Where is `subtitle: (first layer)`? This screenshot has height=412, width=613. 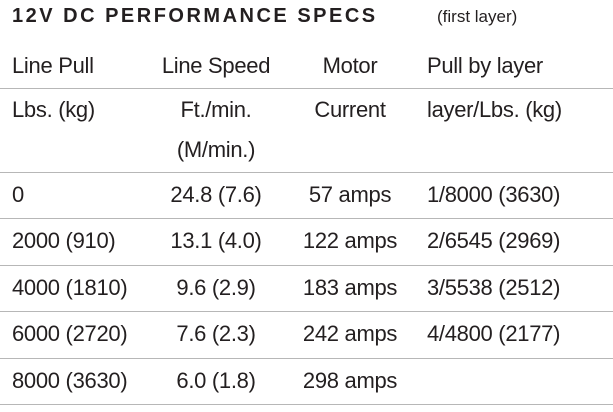
subtitle: (first layer) is located at coordinates (477, 16).